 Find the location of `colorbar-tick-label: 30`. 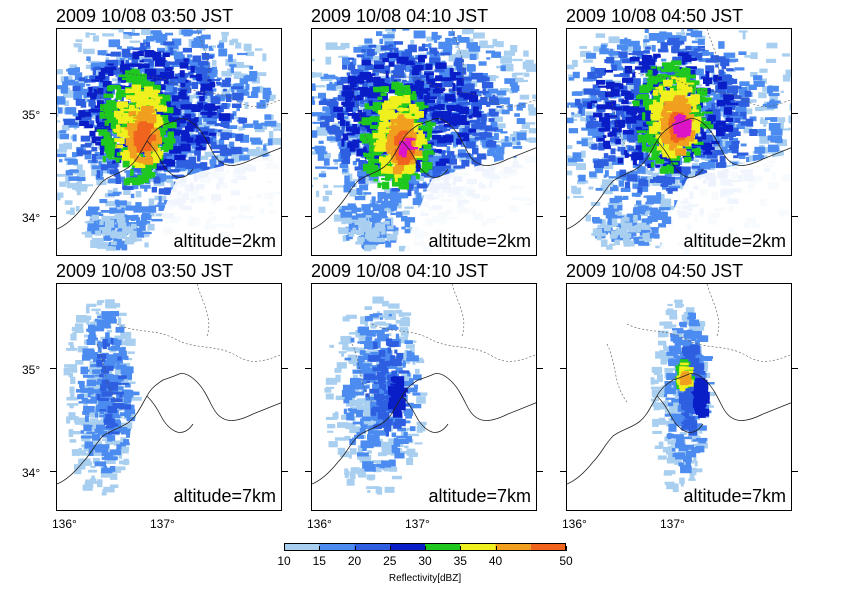

colorbar-tick-label: 30 is located at coordinates (425, 561).